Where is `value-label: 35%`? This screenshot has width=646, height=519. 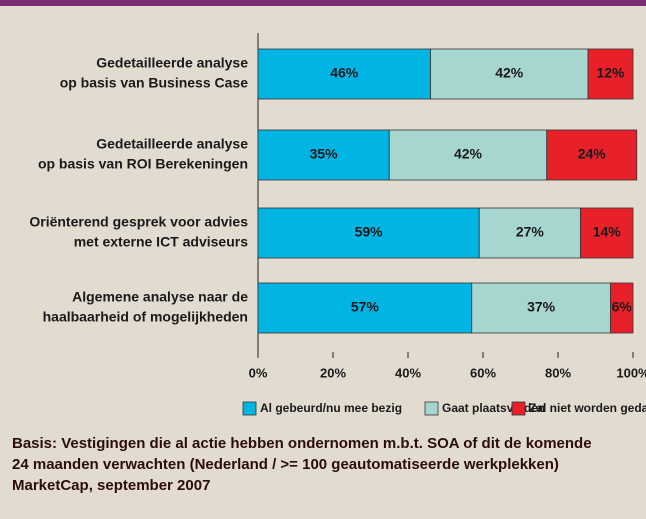 value-label: 35% is located at coordinates (324, 154).